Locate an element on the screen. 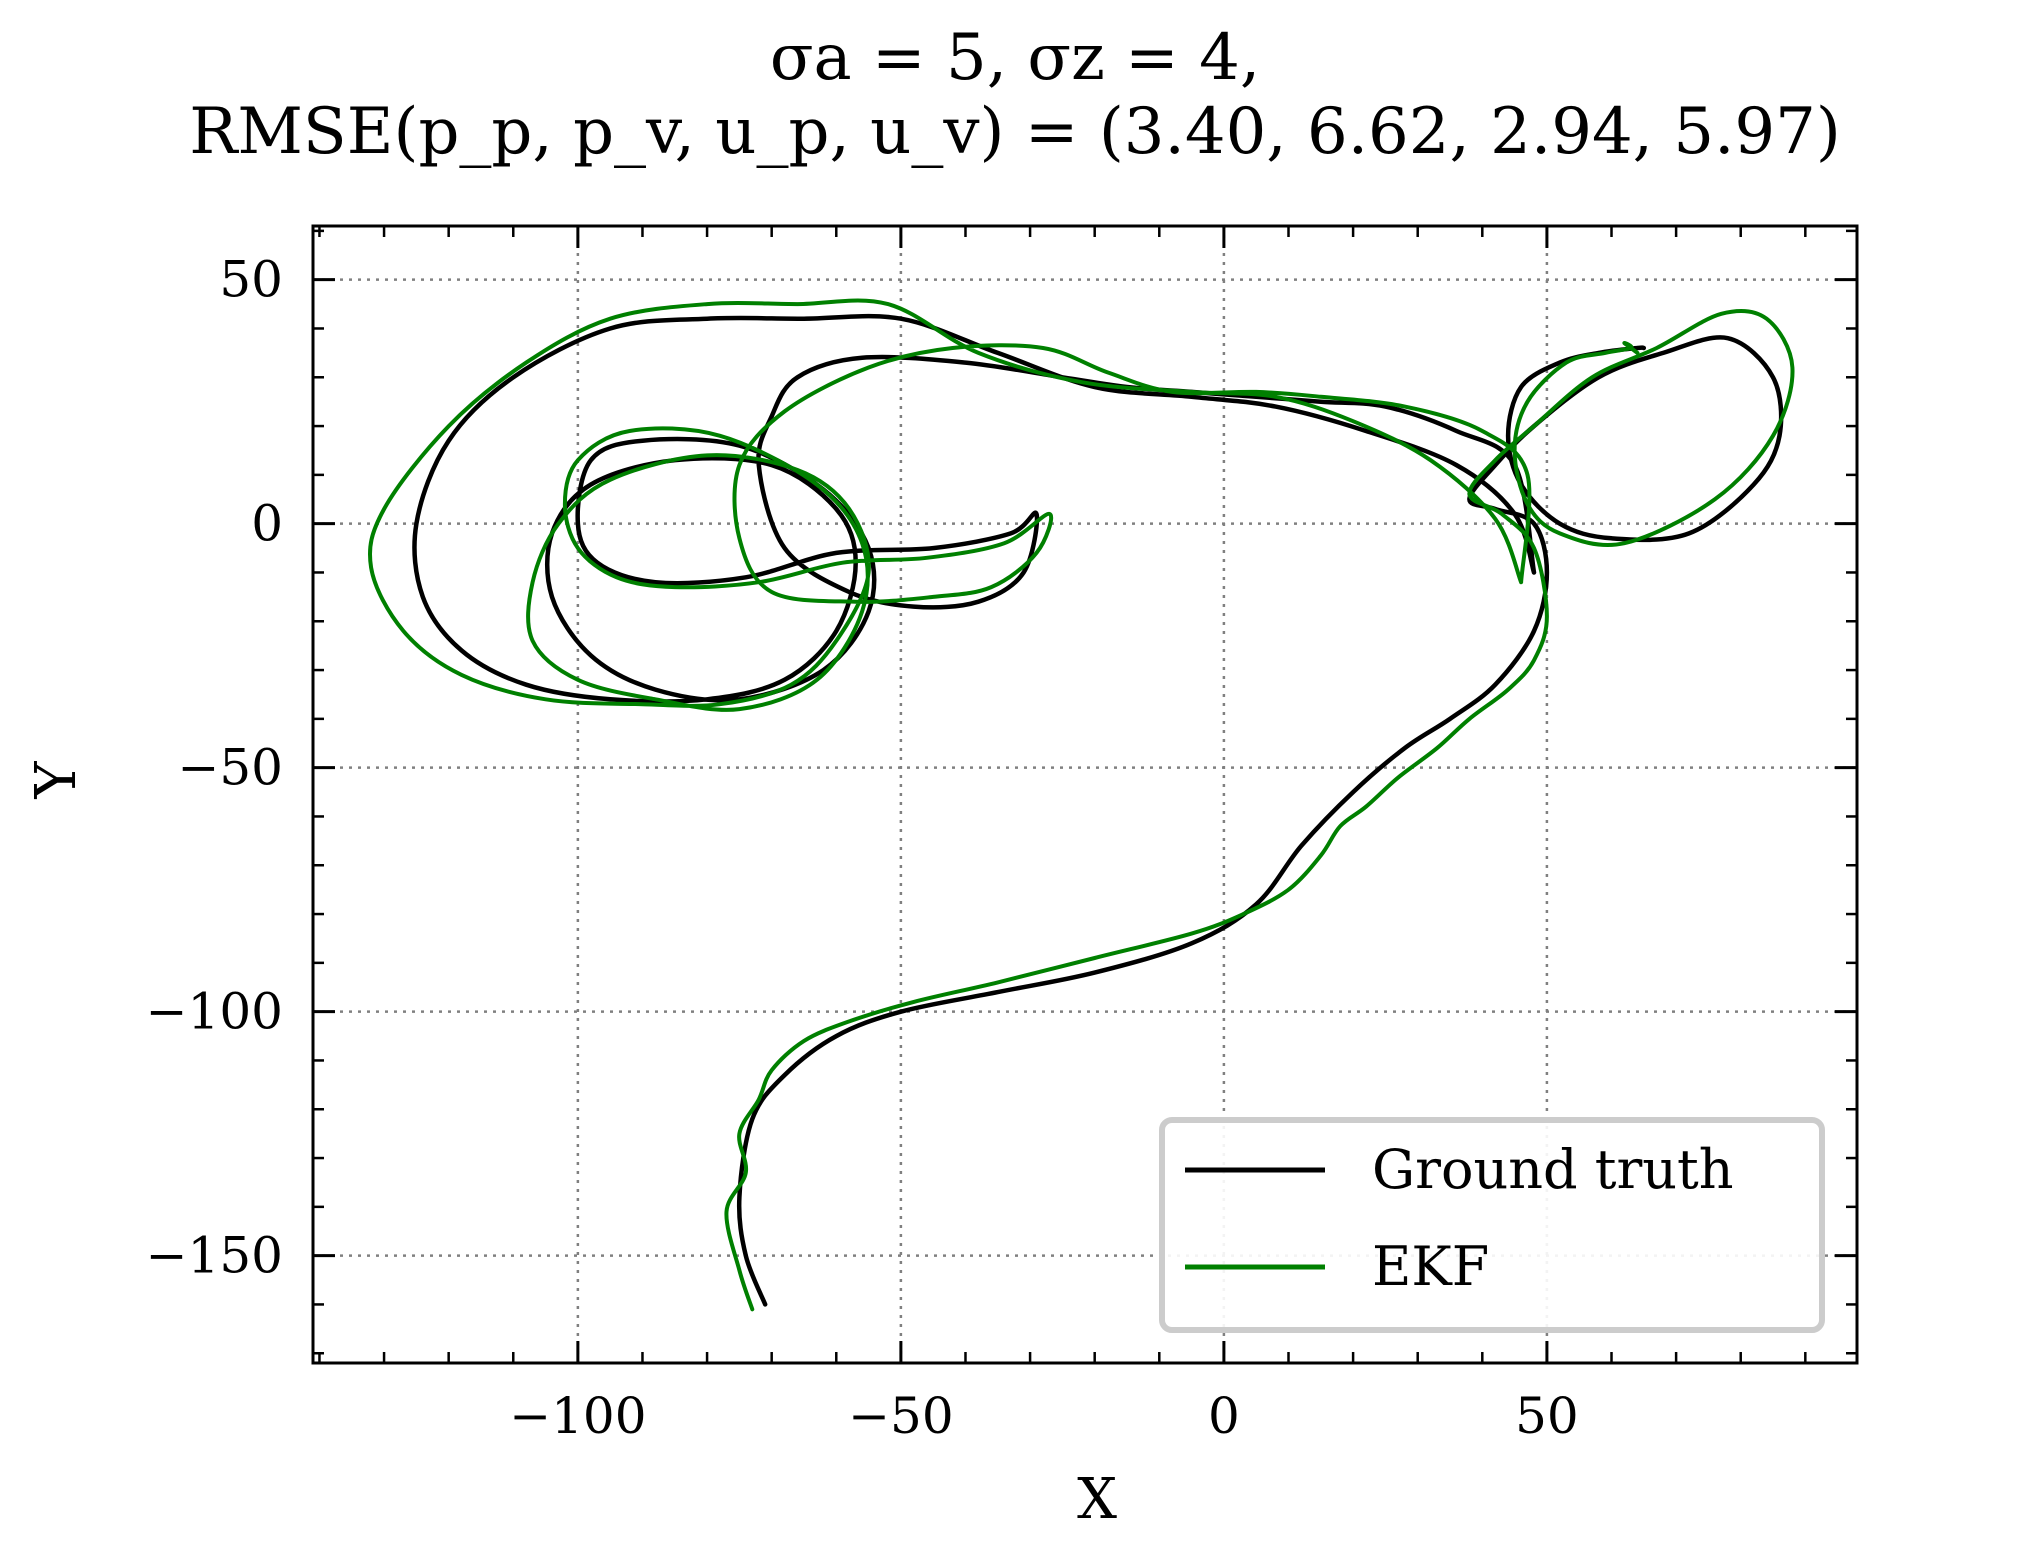  y-tick-label: −150 is located at coordinates (214, 1256).